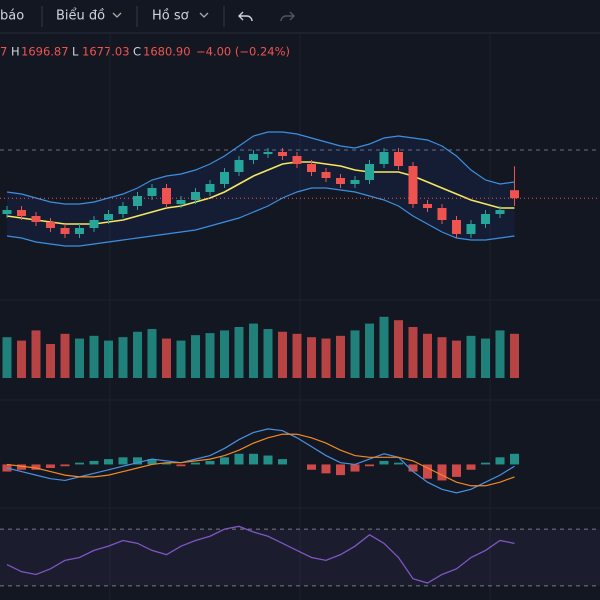 This screenshot has height=600, width=600. What do you see at coordinates (204, 15) in the screenshot?
I see `chevron` at bounding box center [204, 15].